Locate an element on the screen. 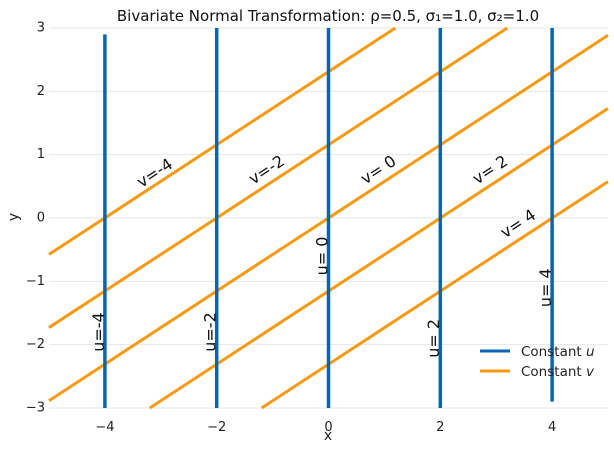 The width and height of the screenshot is (614, 450). v-line-label: v= 4 is located at coordinates (518, 223).